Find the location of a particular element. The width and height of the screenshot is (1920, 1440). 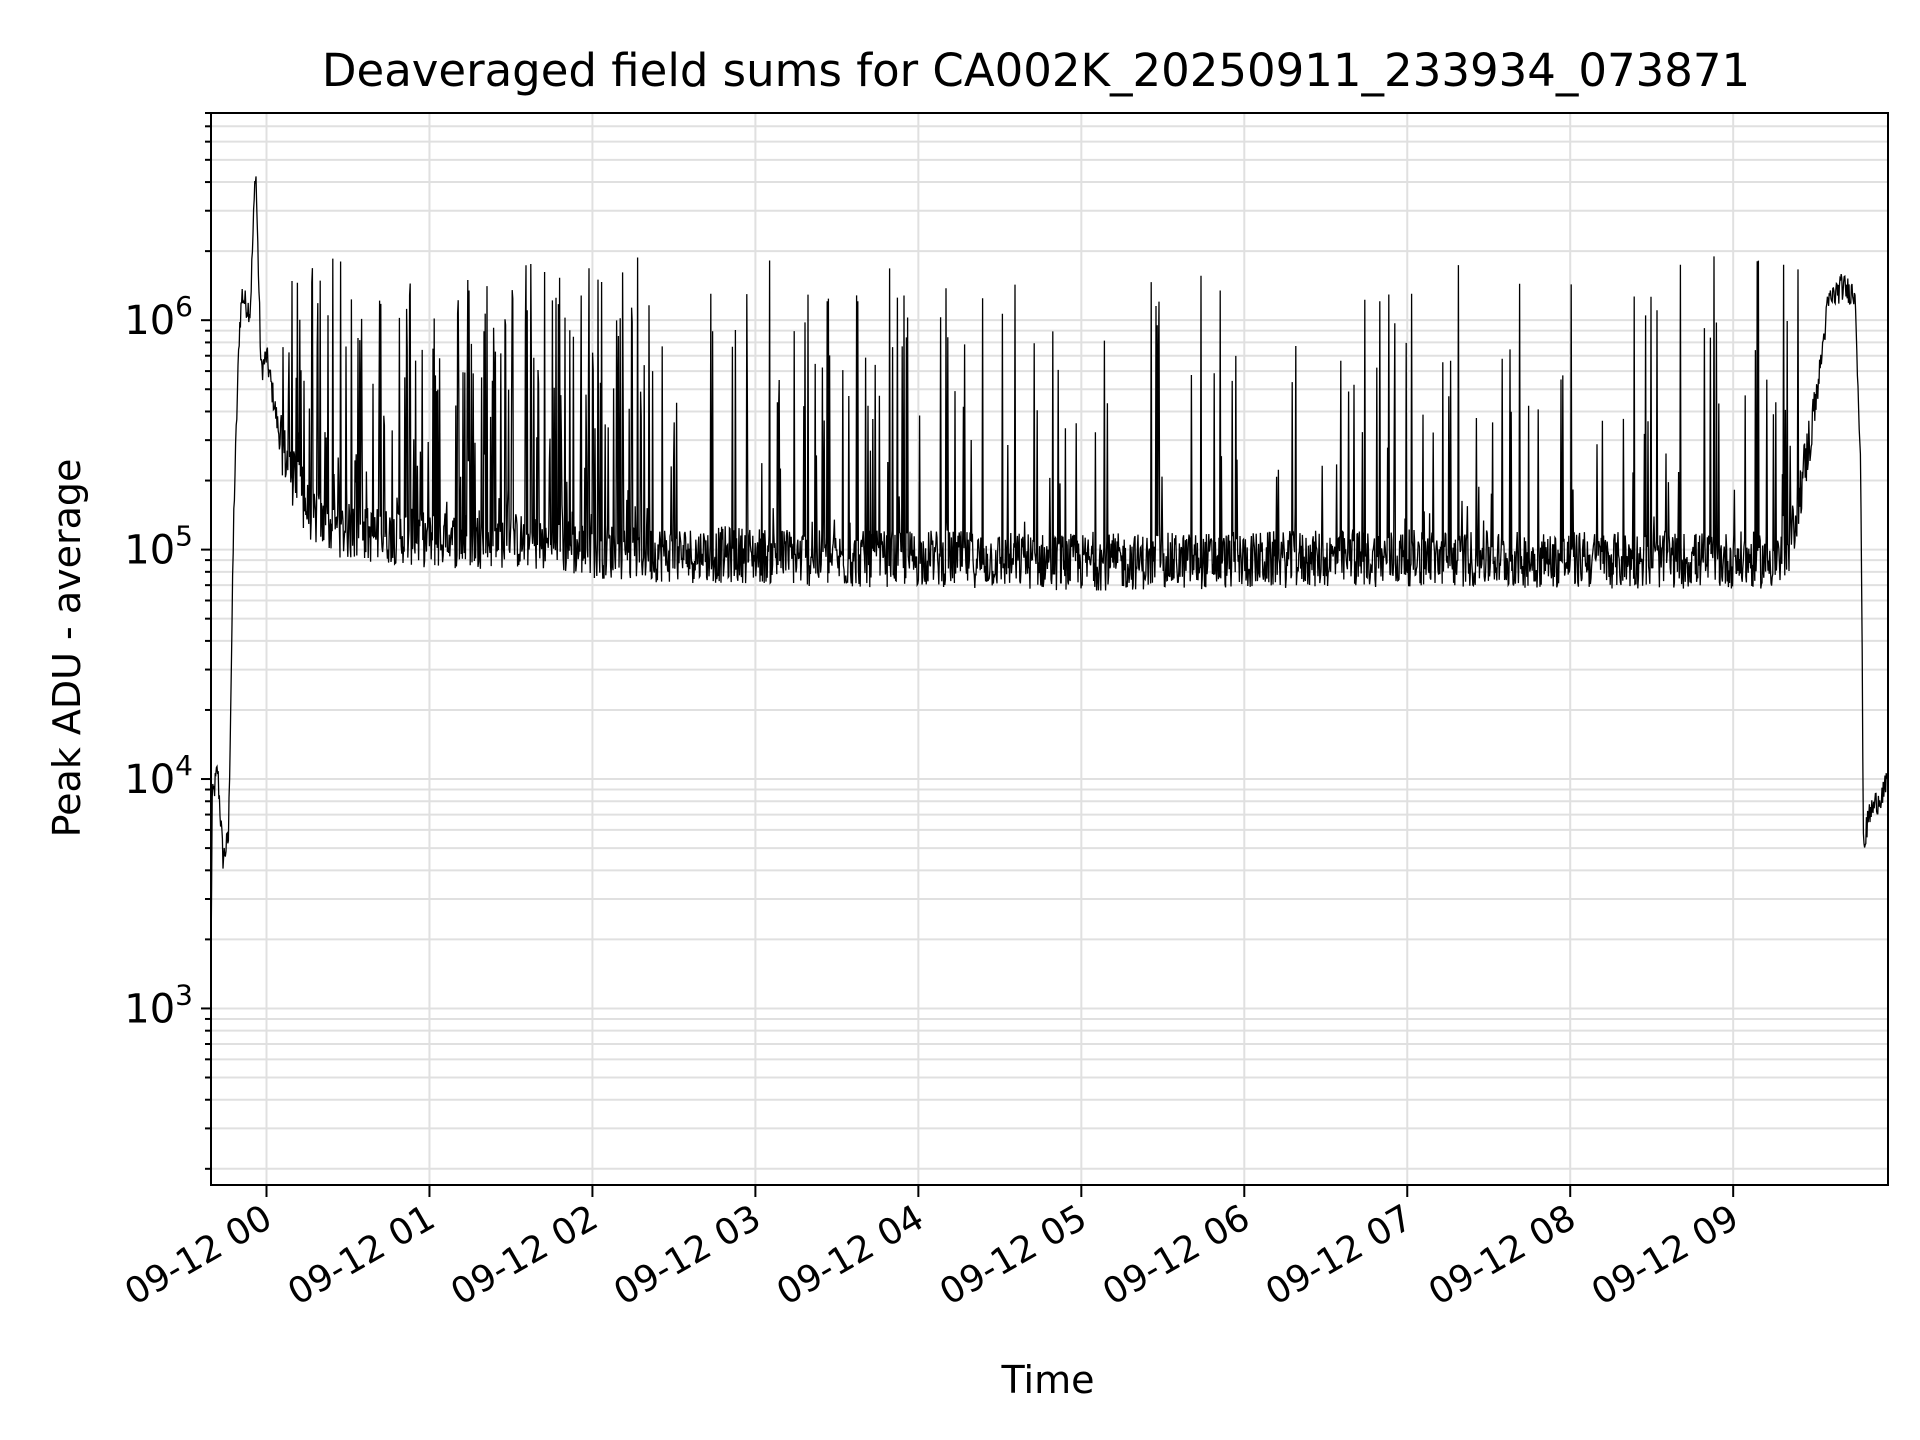

y-tick-label: 10⁵ is located at coordinates (158, 547).